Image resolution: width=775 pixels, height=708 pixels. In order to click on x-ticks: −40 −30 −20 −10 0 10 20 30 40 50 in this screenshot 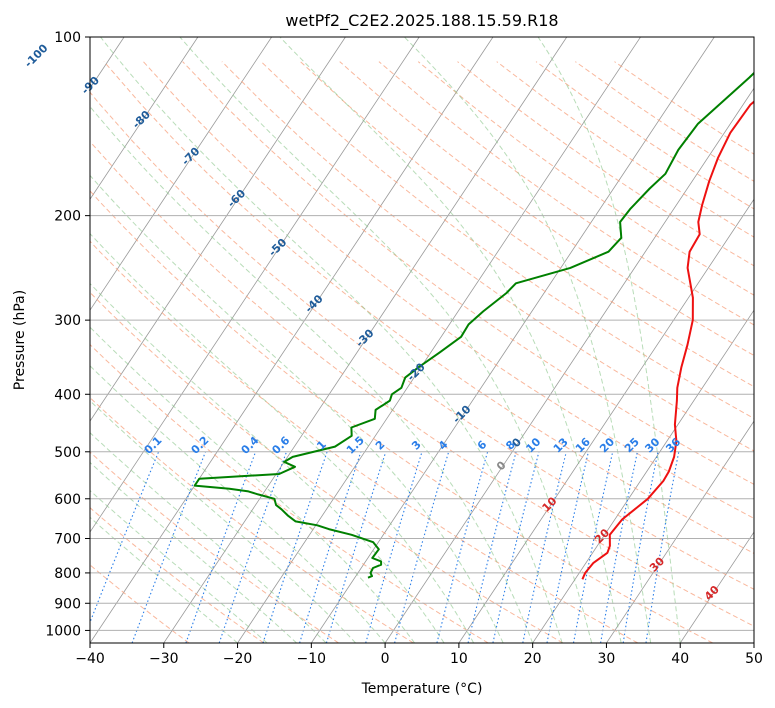, I will do `click(419, 655)`.